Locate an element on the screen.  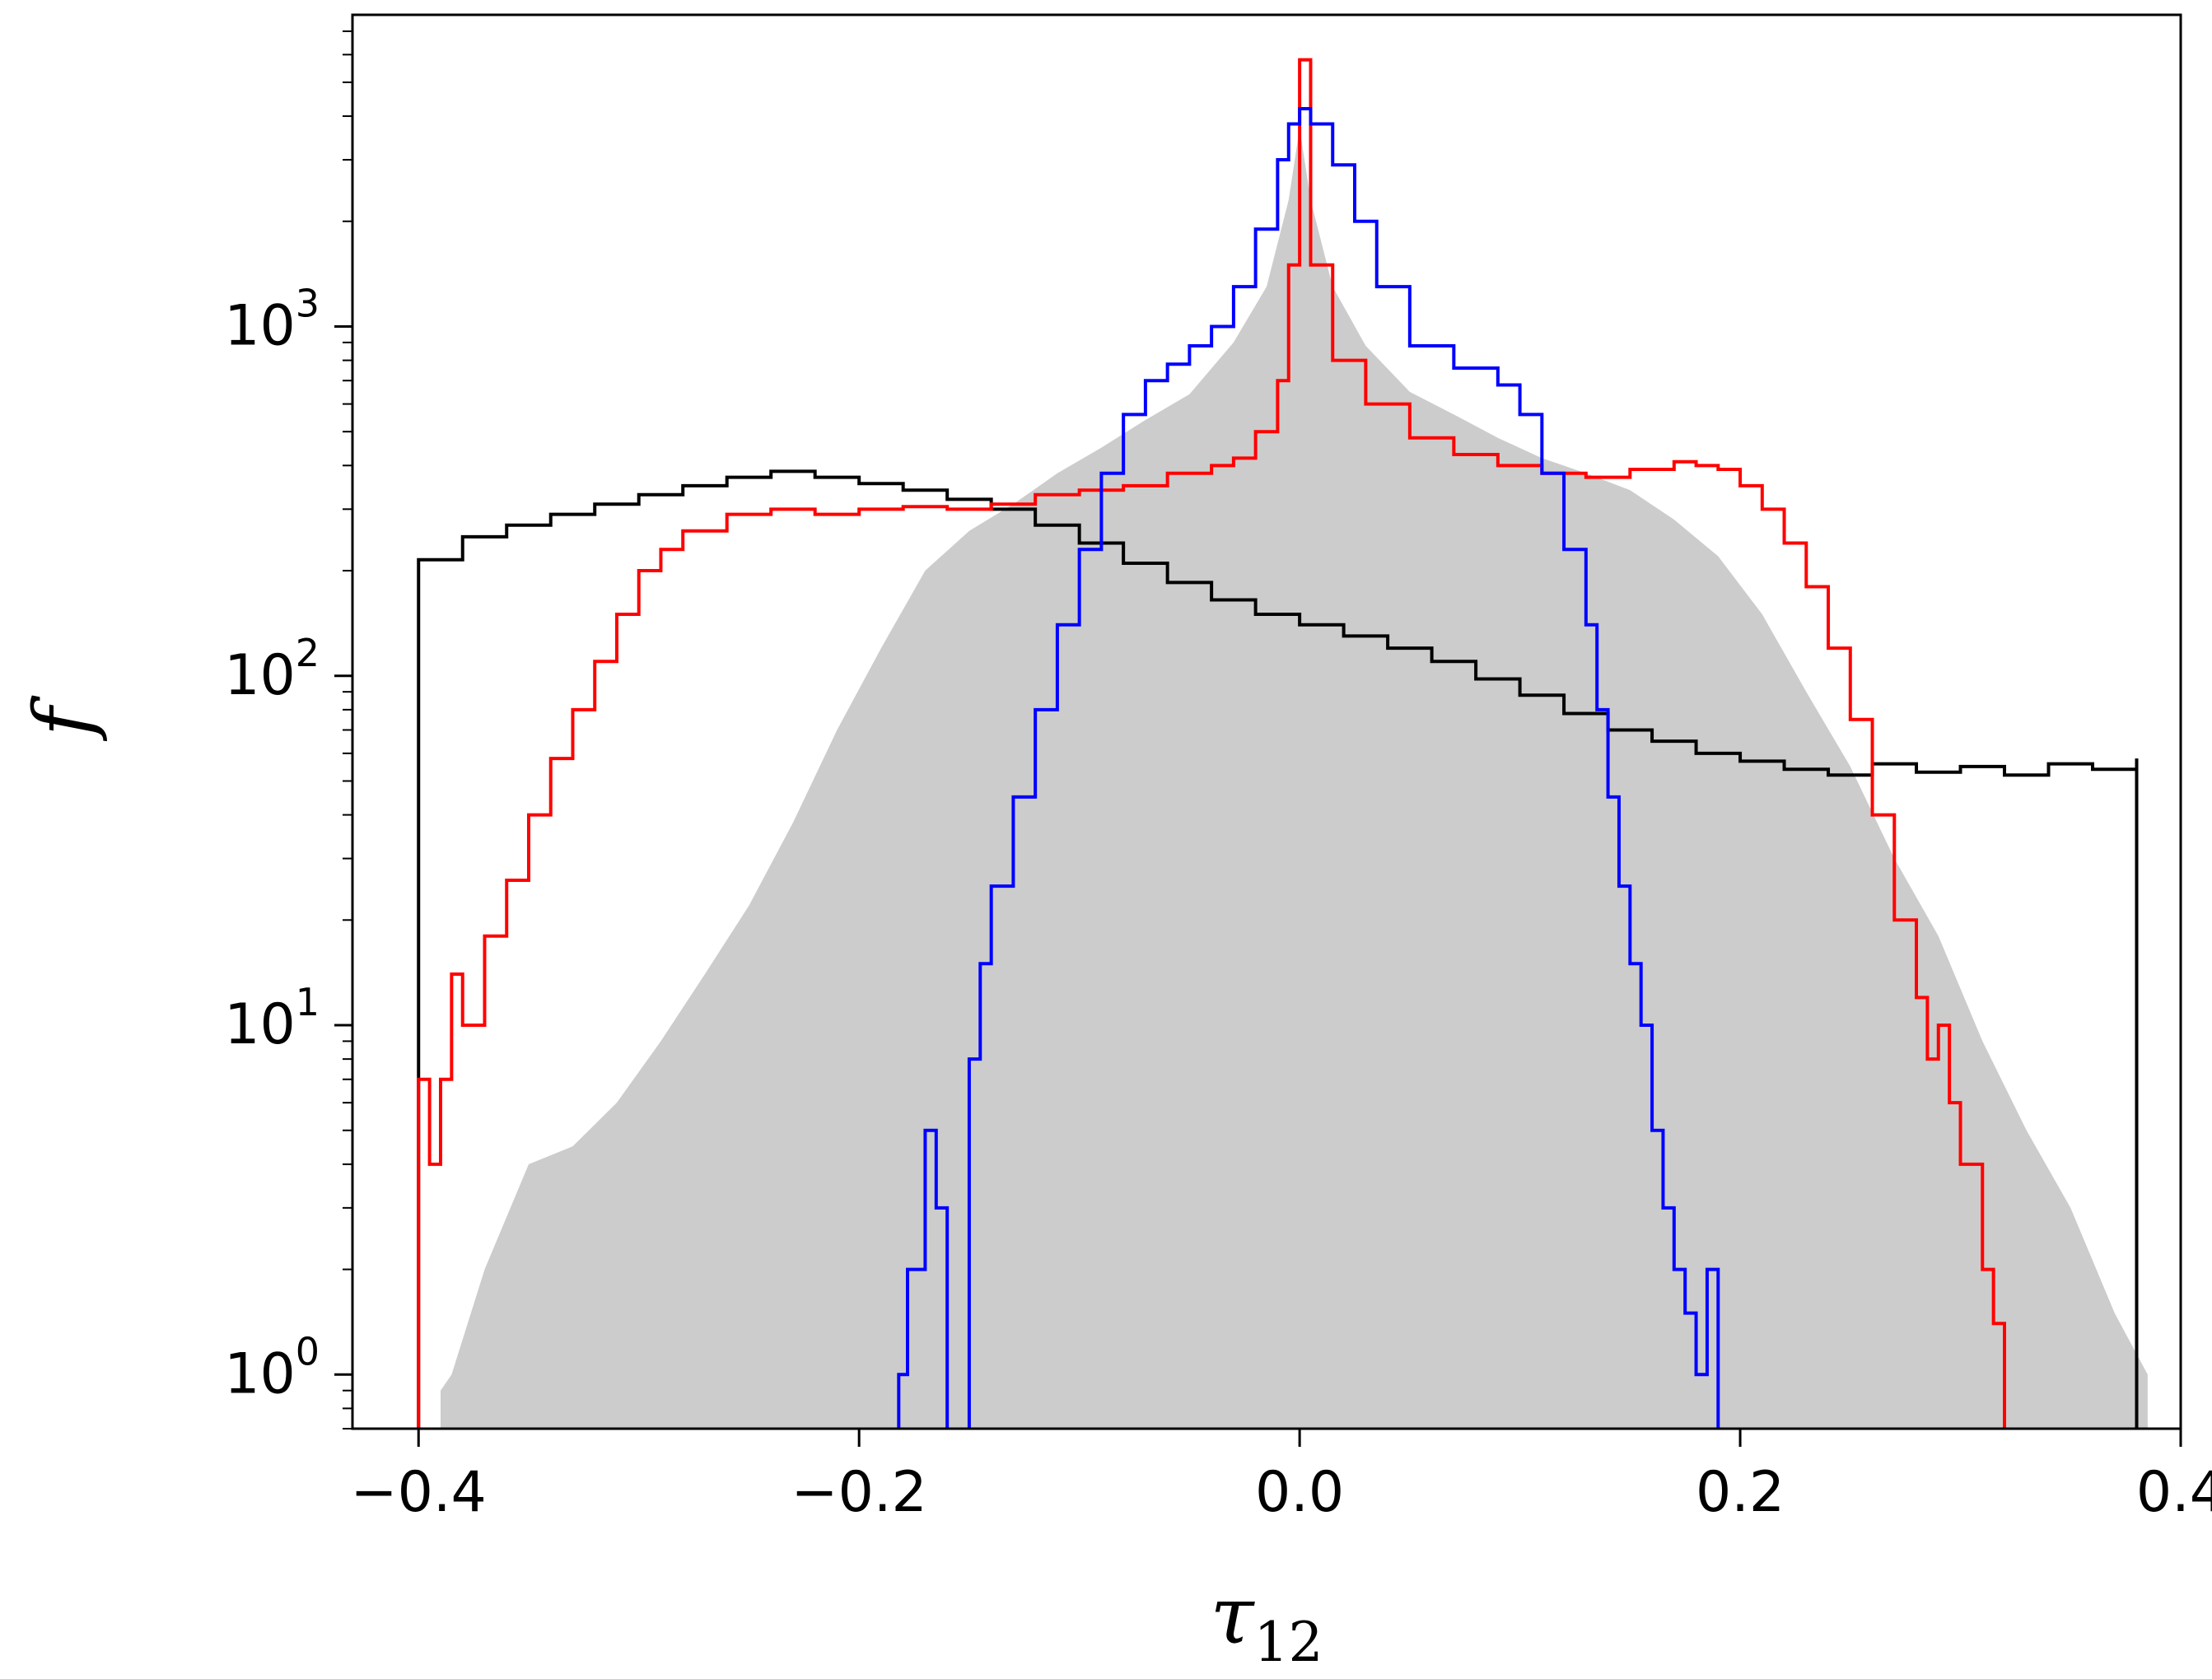
x-axis: −0.4 −0.2 0.0 0.2 0.4 is located at coordinates (1281, 1477).